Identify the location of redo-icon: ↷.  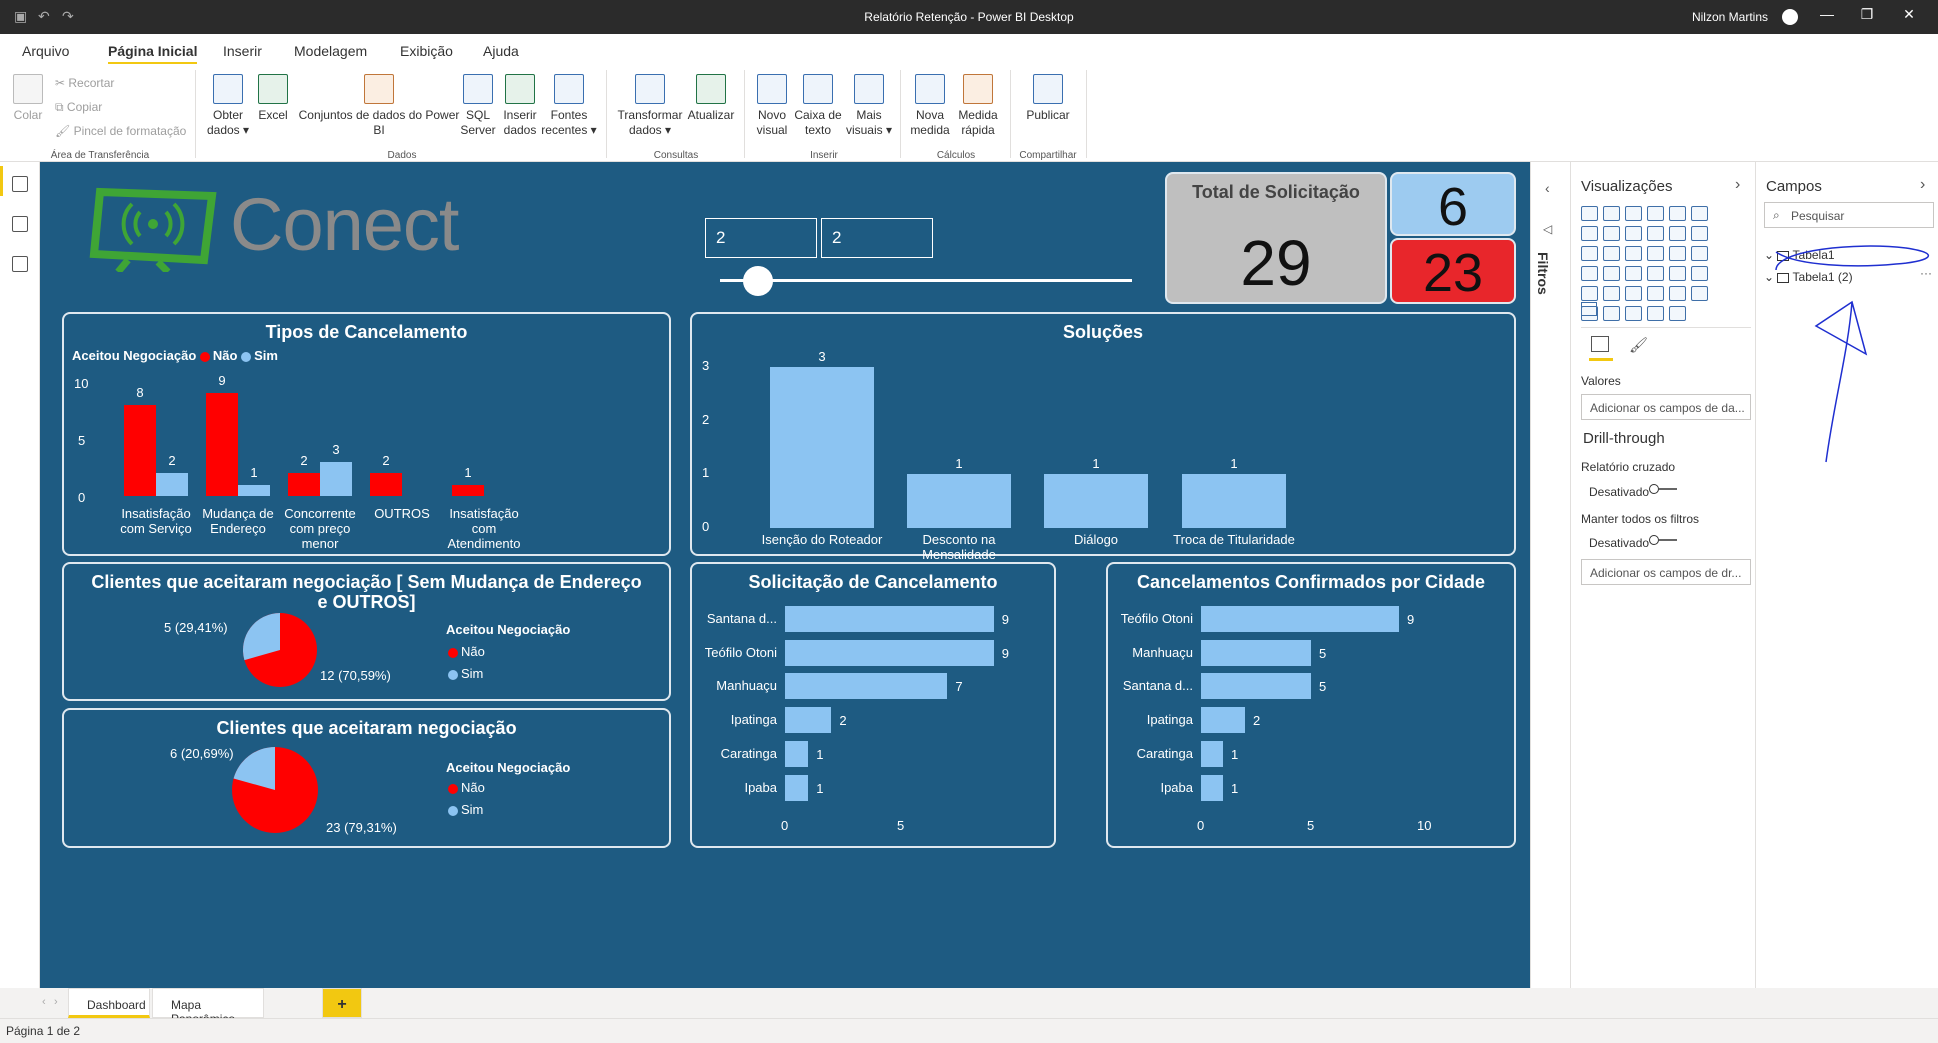
(68, 16).